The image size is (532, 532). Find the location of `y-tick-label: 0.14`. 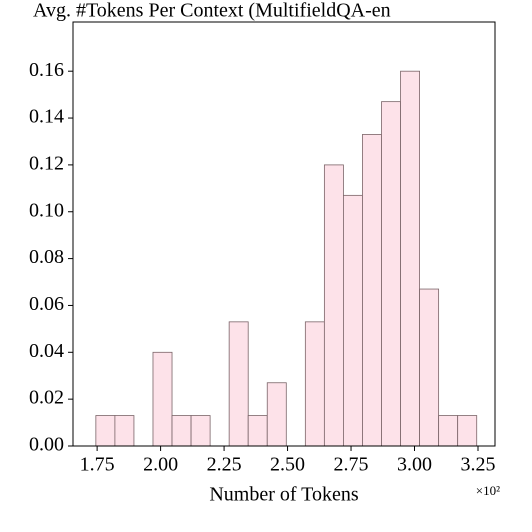

y-tick-label: 0.14 is located at coordinates (46, 117).